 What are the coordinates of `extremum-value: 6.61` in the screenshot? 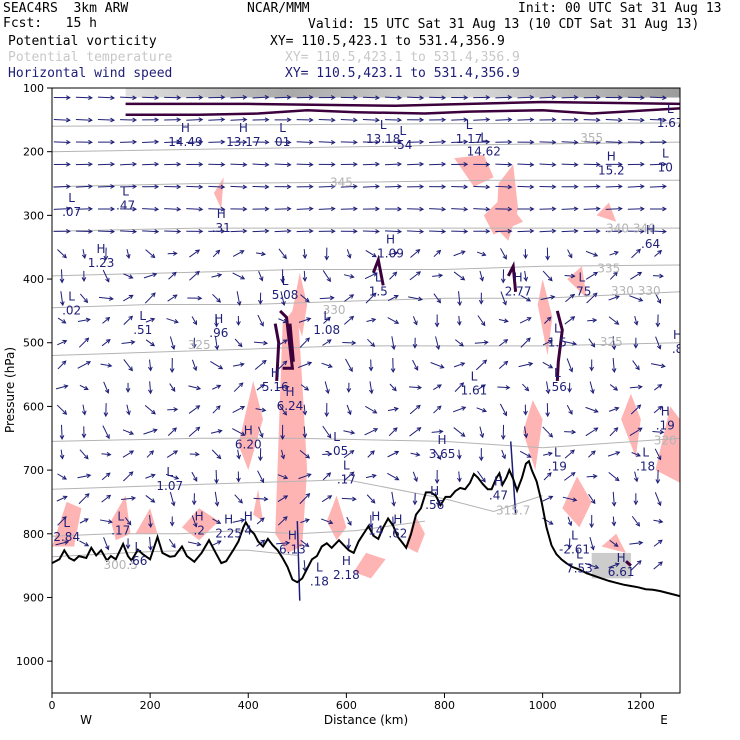 It's located at (621, 572).